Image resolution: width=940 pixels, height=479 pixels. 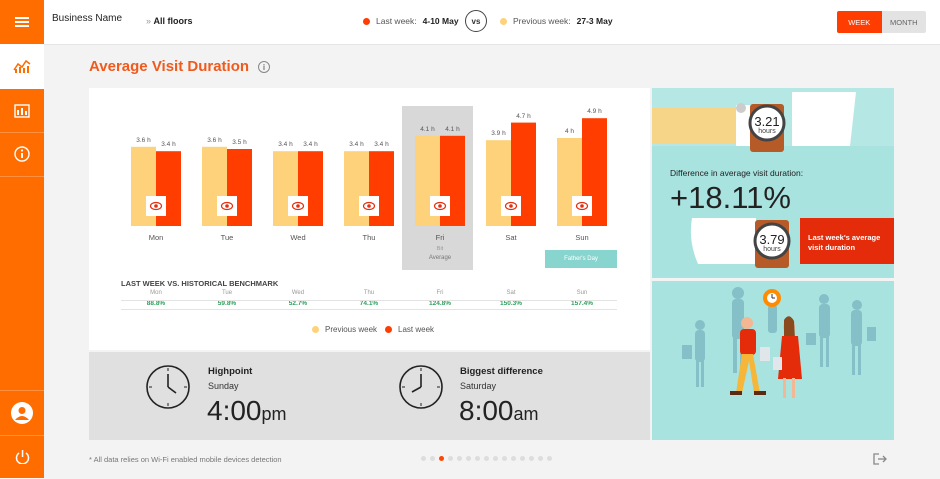 I want to click on data-label-previous: 3.6 h, so click(x=214, y=140).